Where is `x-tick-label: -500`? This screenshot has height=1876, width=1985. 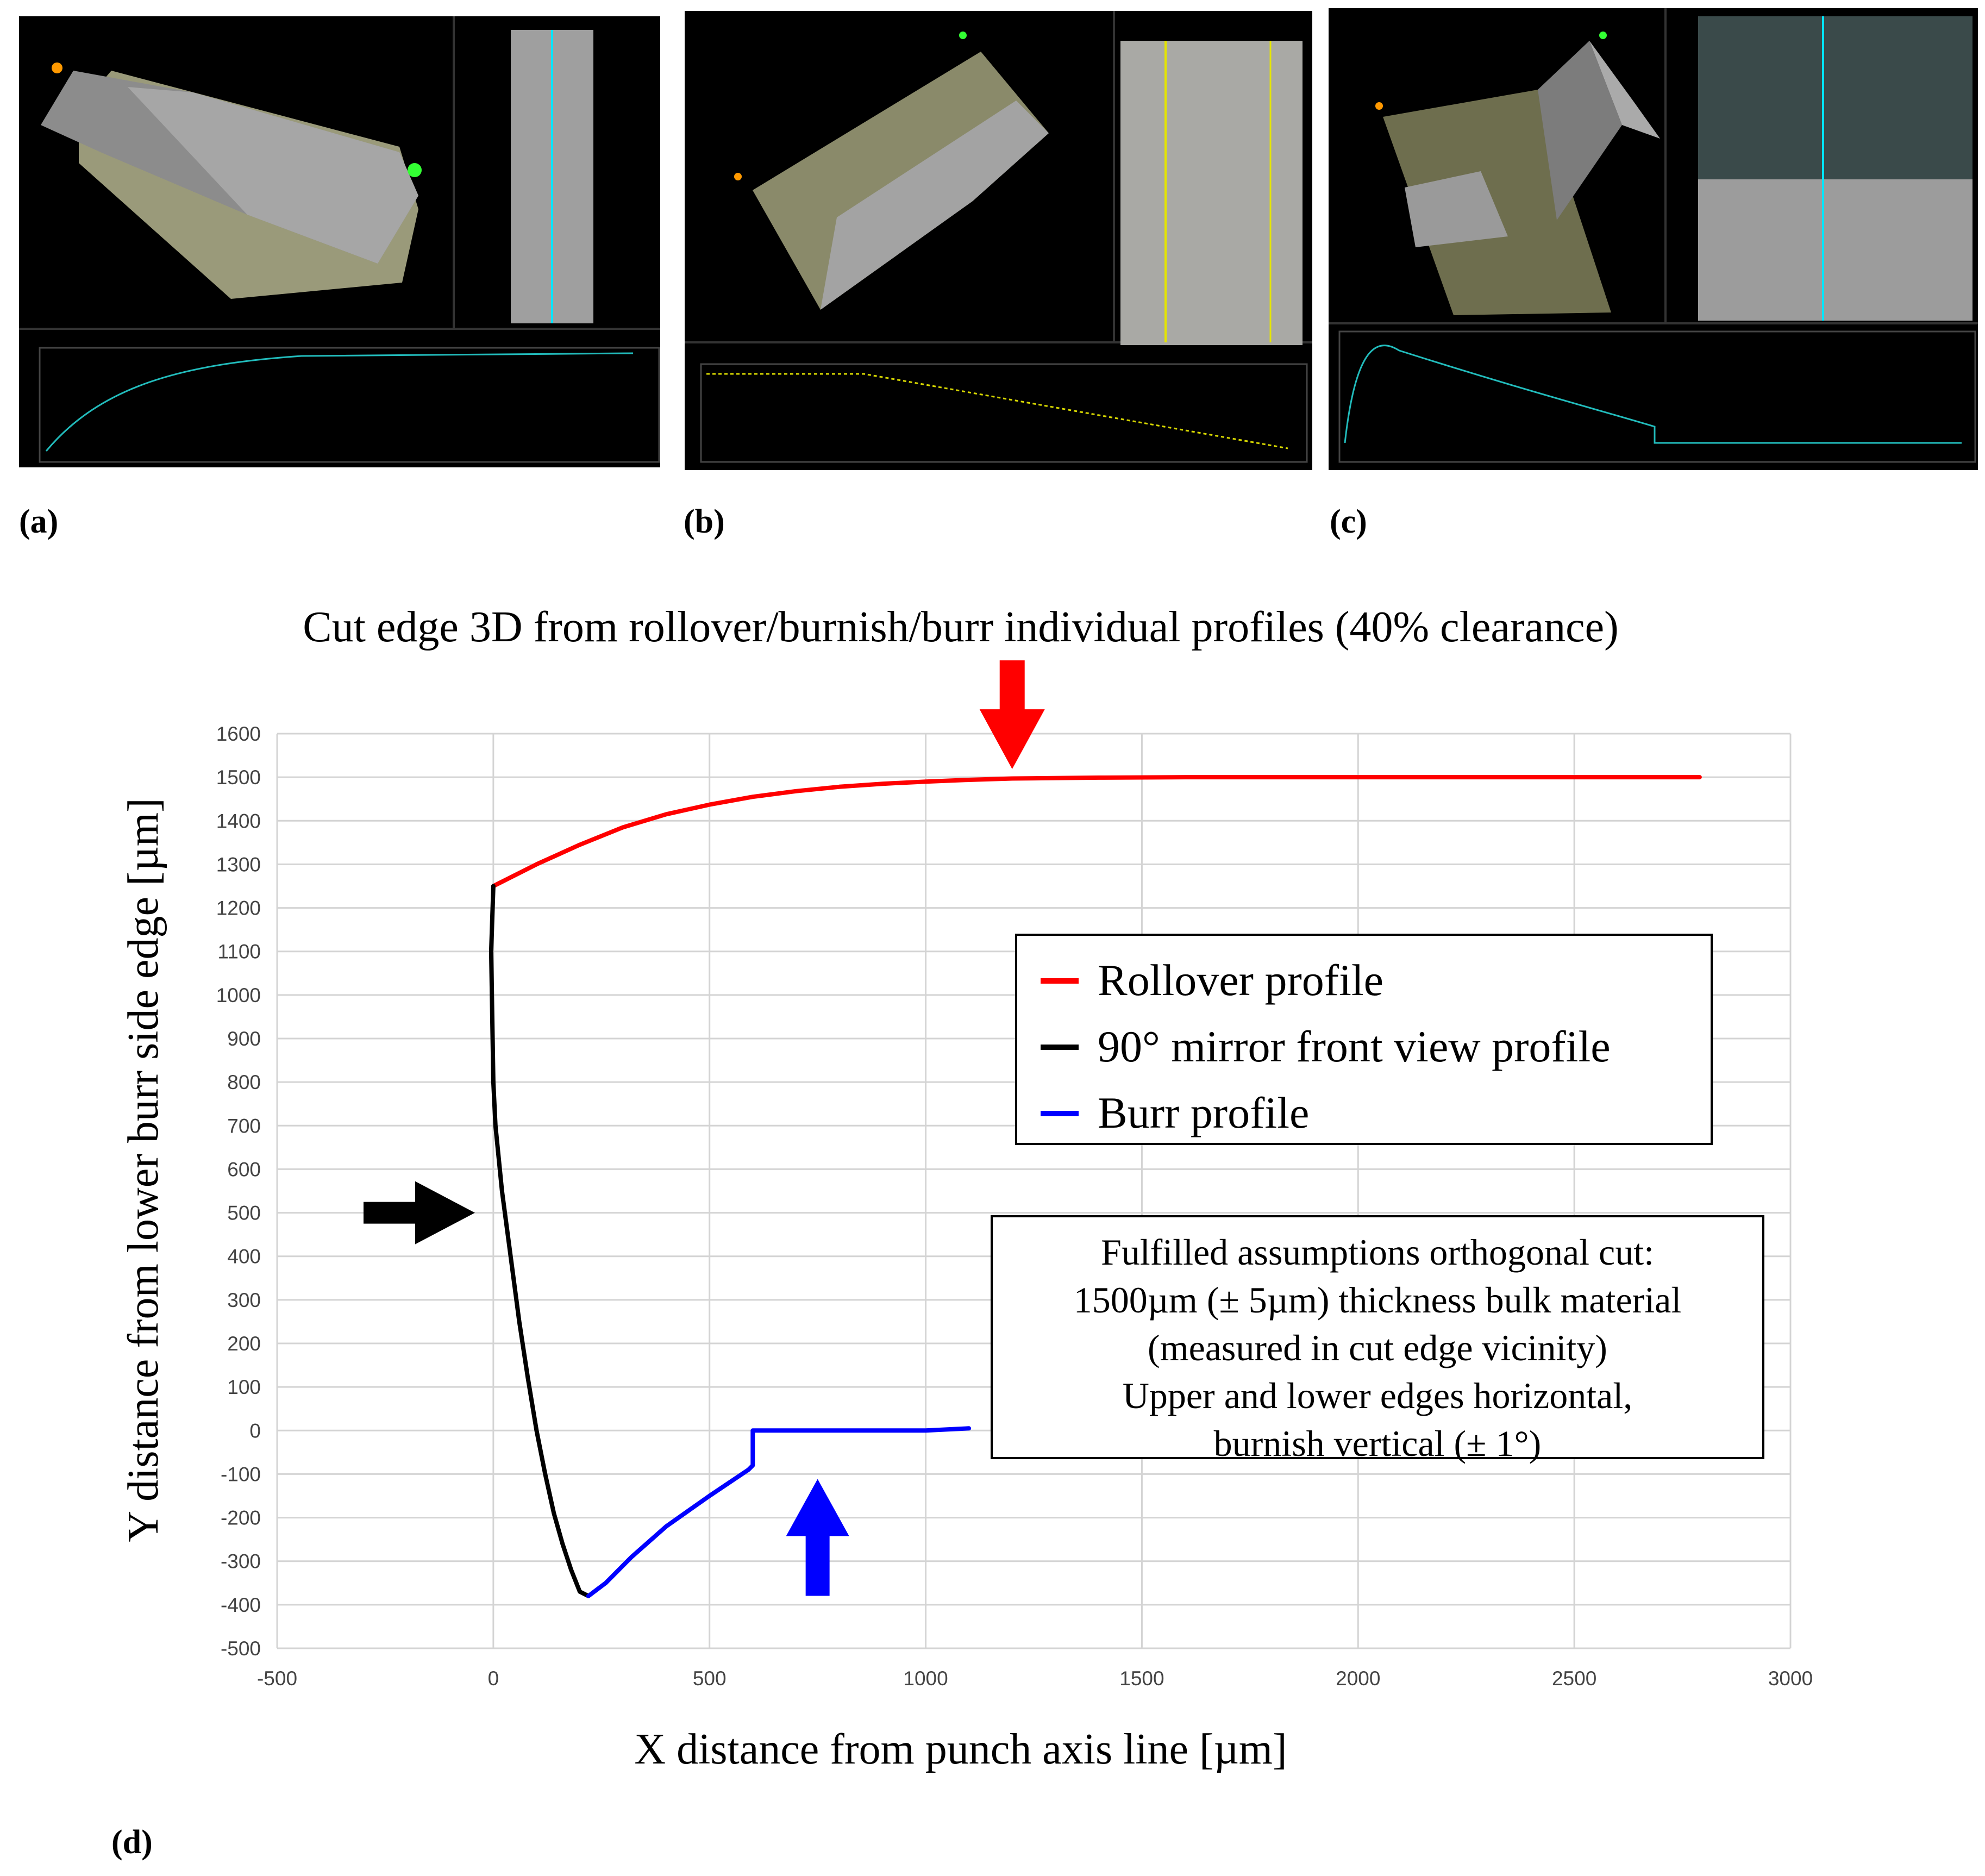 x-tick-label: -500 is located at coordinates (277, 1678).